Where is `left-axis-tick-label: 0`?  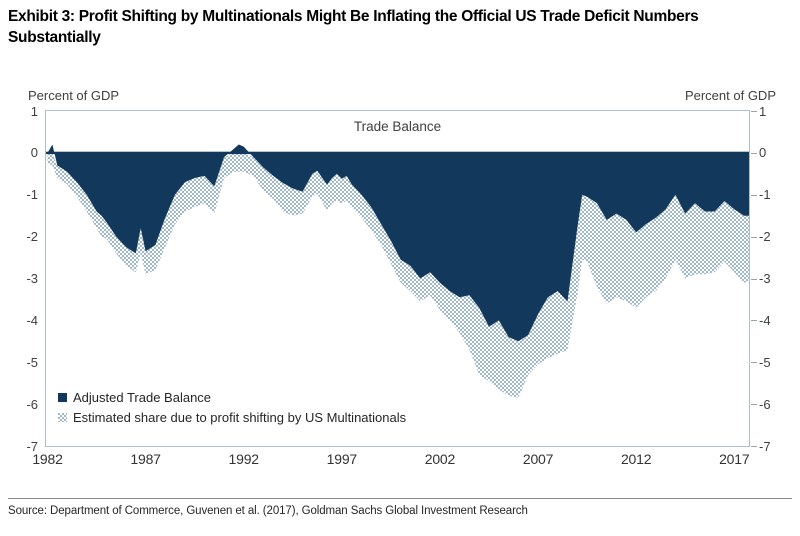 left-axis-tick-label: 0 is located at coordinates (34, 153).